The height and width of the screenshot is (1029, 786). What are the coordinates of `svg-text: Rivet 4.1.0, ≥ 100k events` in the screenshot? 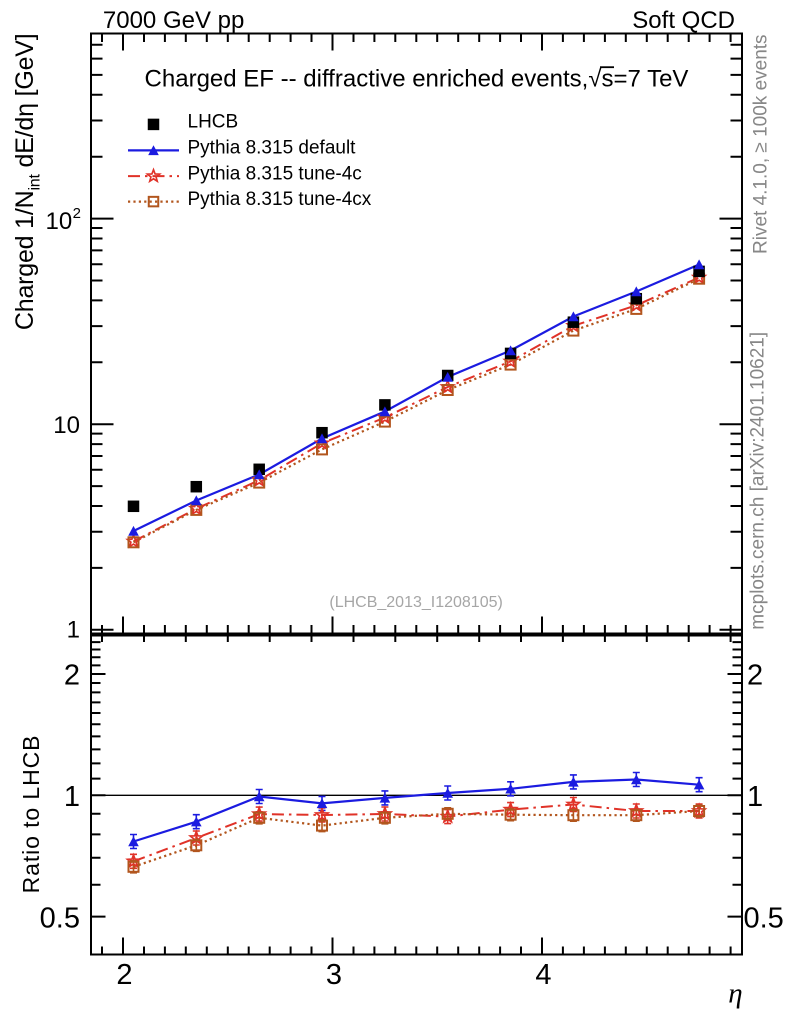 It's located at (761, 144).